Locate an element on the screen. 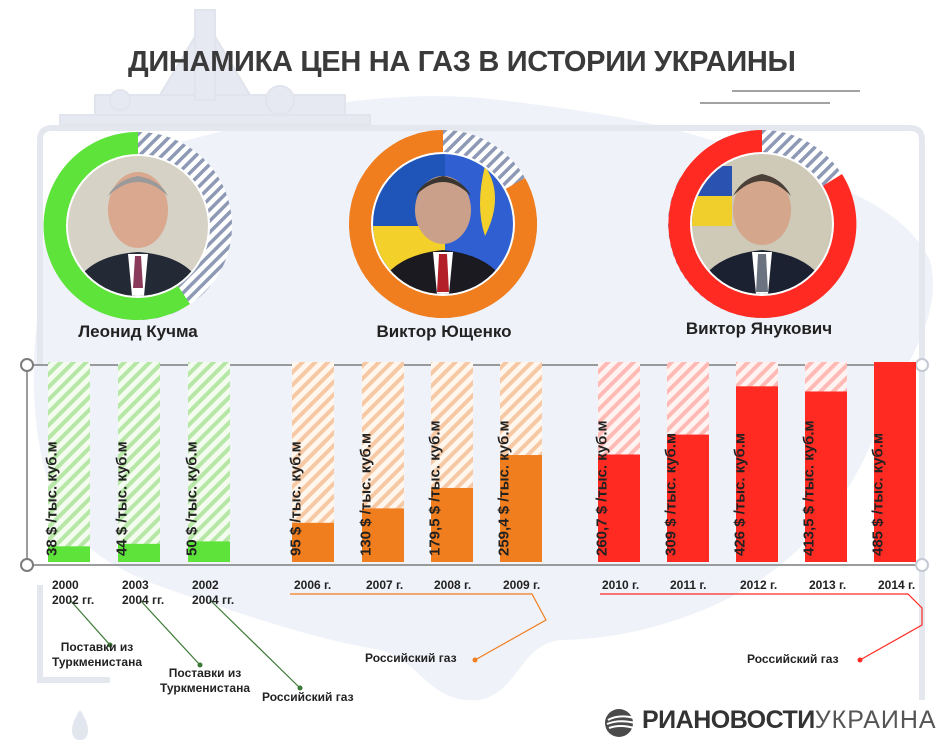 This screenshot has height=750, width=951. president-name-yushchenko: Виктор Ющенко is located at coordinates (444, 331).